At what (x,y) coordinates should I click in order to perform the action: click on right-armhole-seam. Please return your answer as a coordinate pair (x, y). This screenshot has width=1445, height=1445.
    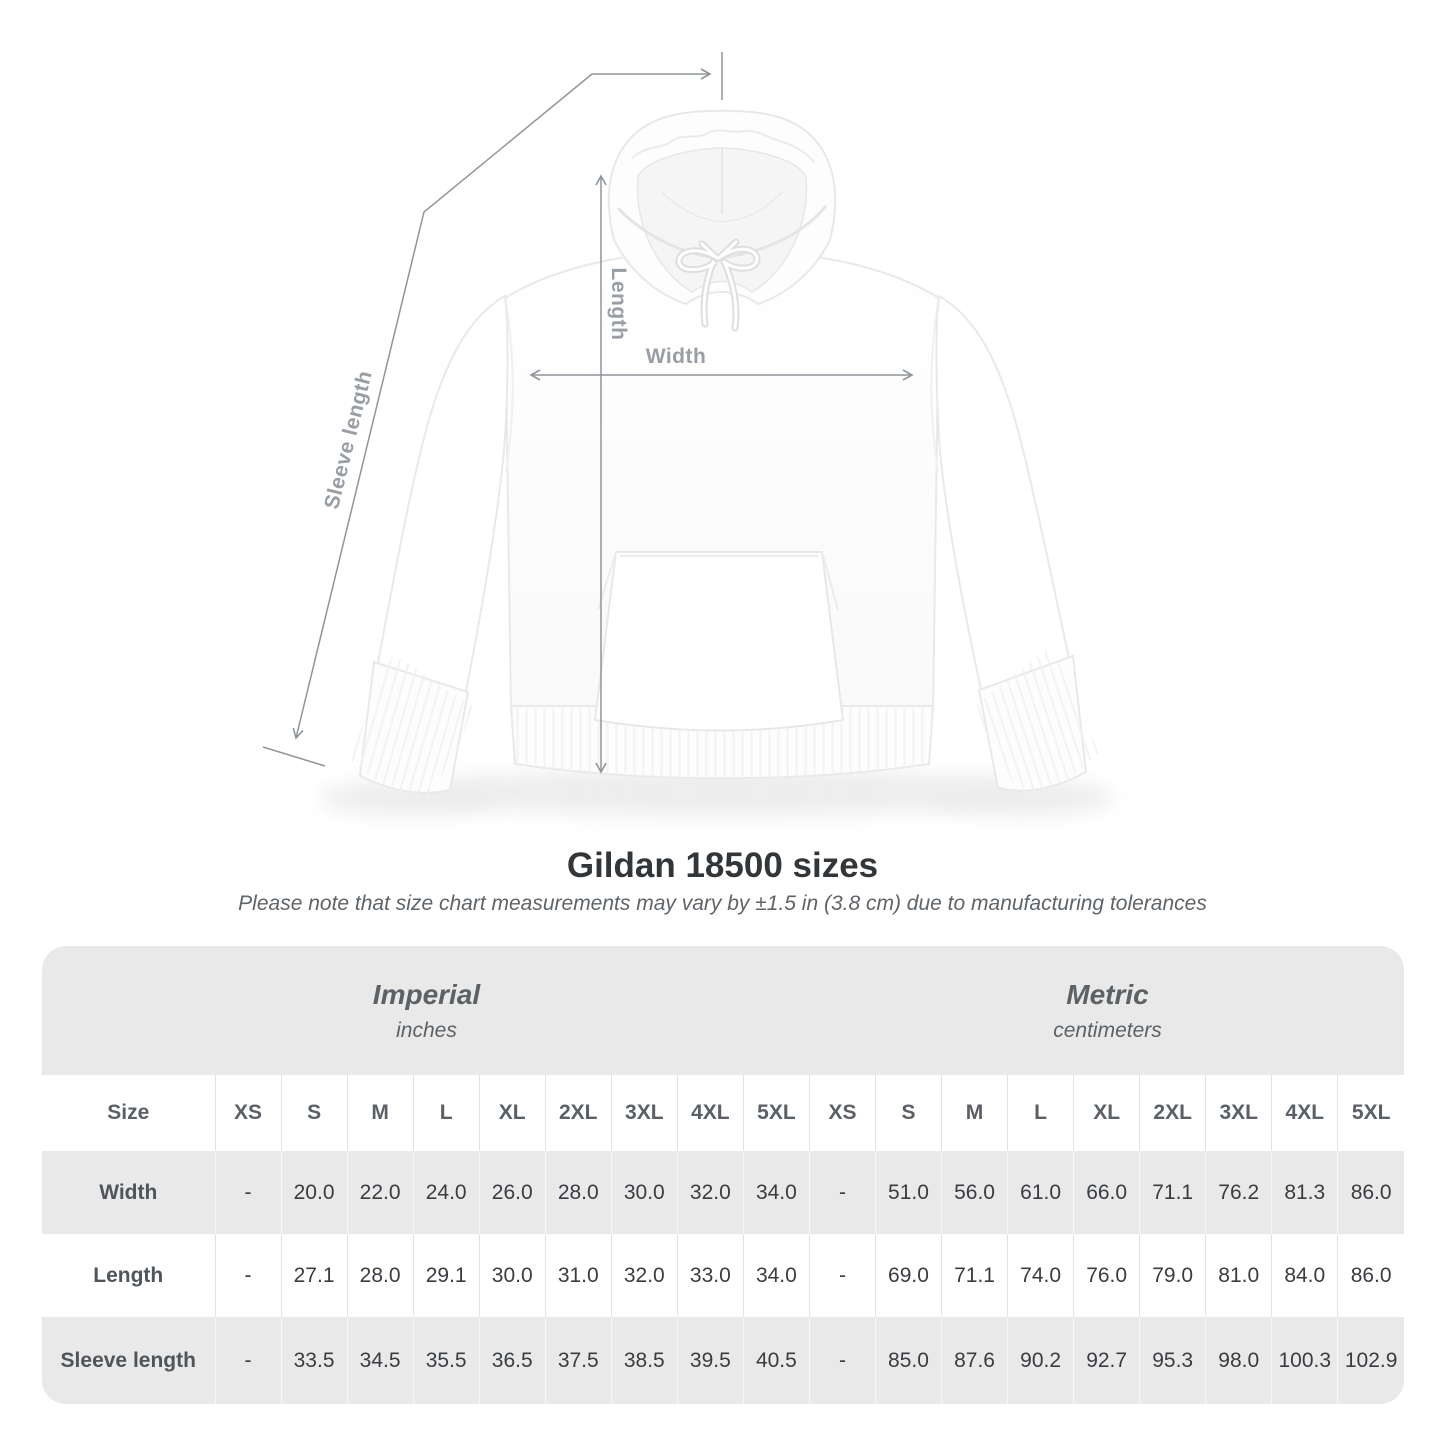
    Looking at the image, I should click on (935, 385).